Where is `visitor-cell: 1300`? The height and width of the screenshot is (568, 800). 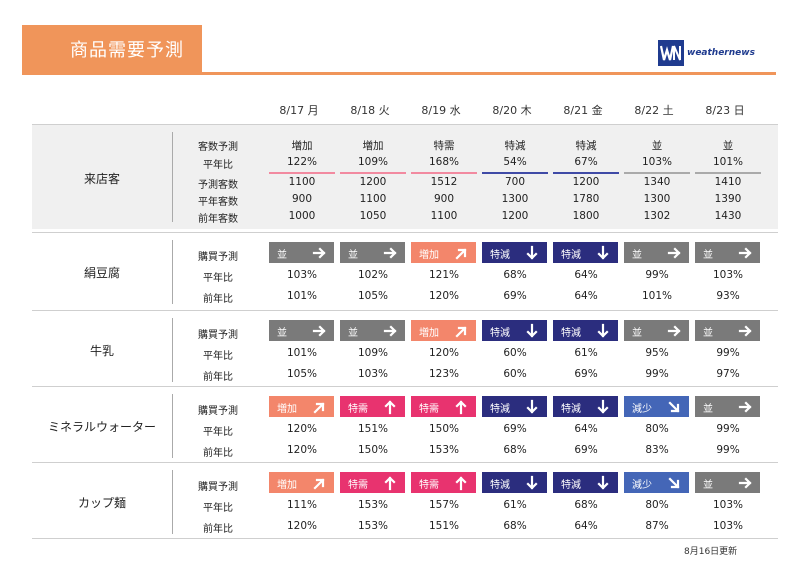
visitor-cell: 1300 is located at coordinates (515, 199).